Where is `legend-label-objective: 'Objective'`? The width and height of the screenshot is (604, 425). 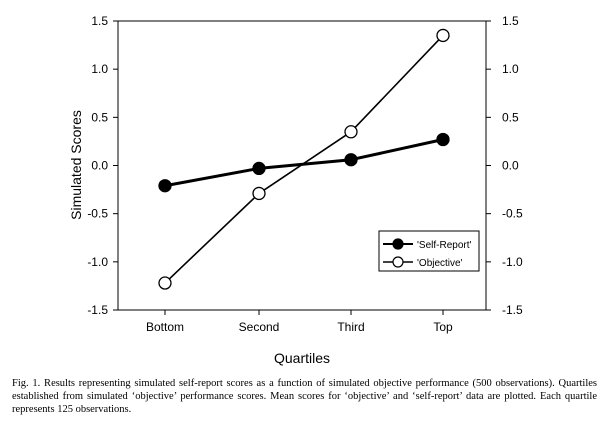 legend-label-objective: 'Objective' is located at coordinates (440, 263).